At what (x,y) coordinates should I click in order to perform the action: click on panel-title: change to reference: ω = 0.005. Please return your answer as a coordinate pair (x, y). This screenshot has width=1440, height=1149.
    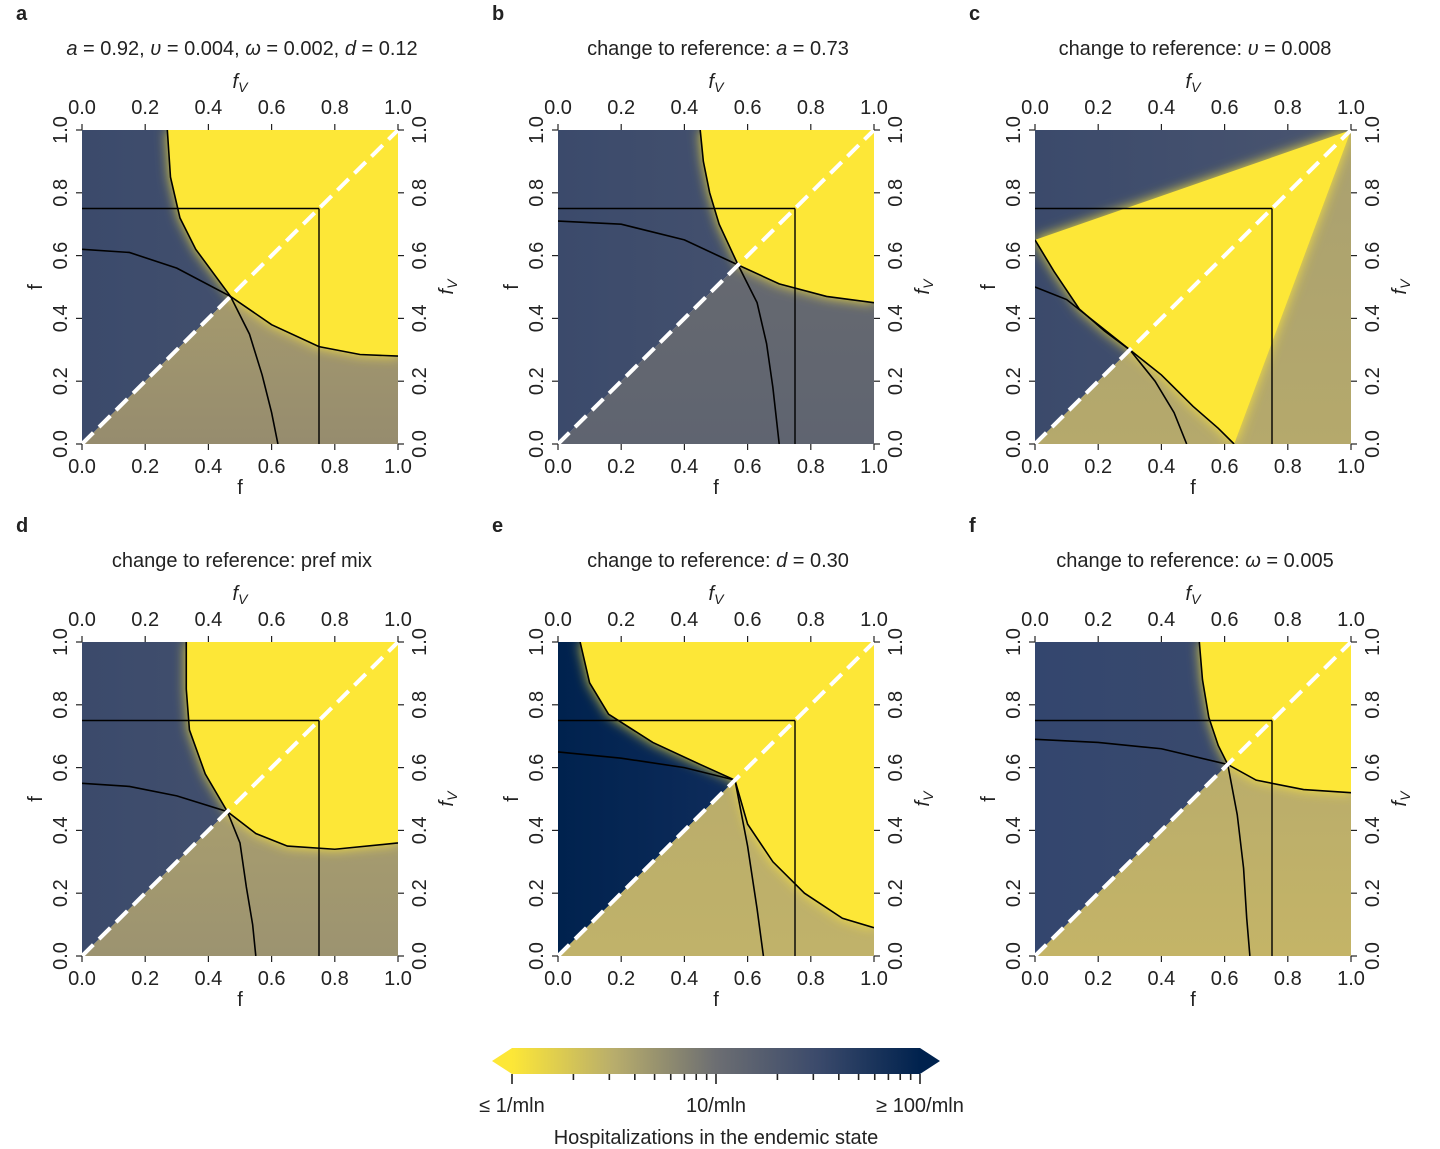
    Looking at the image, I should click on (1194, 561).